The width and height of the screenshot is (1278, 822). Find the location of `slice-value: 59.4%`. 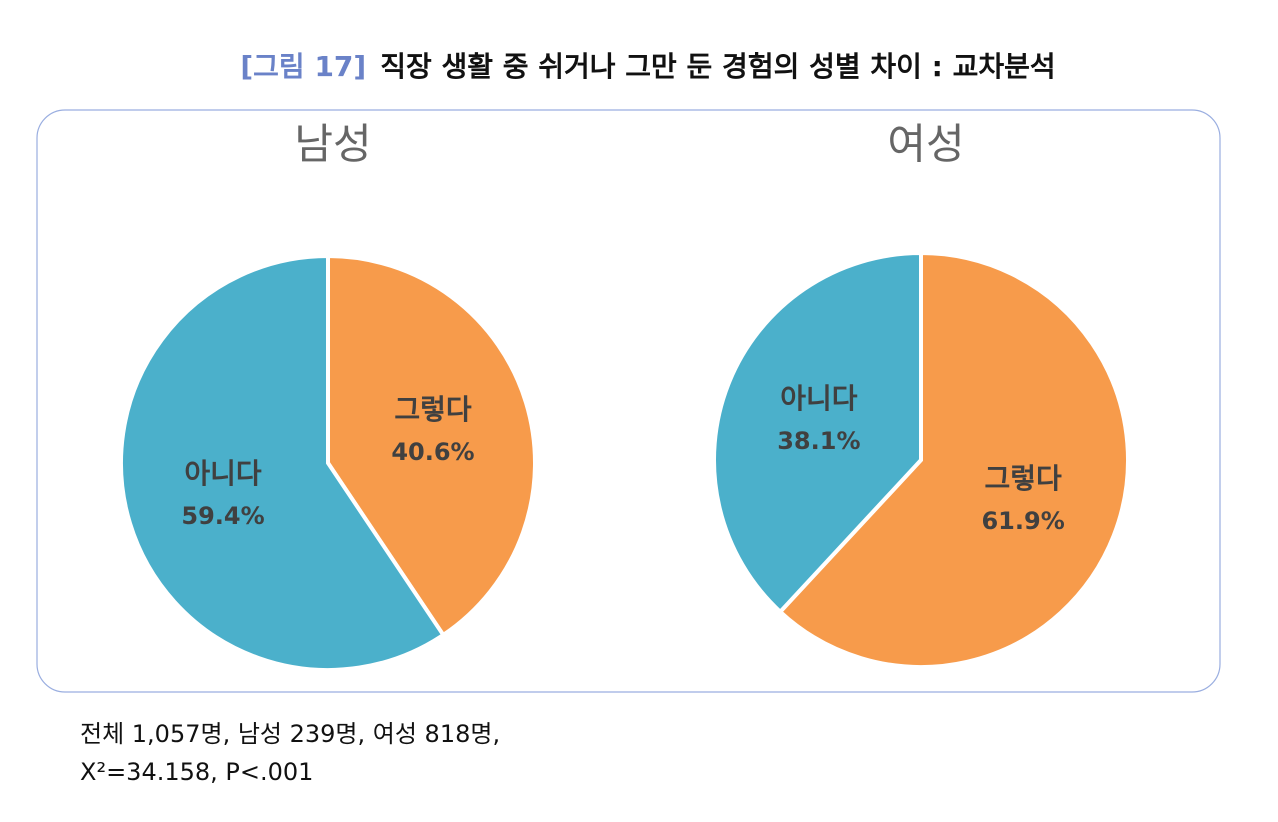

slice-value: 59.4% is located at coordinates (222, 516).